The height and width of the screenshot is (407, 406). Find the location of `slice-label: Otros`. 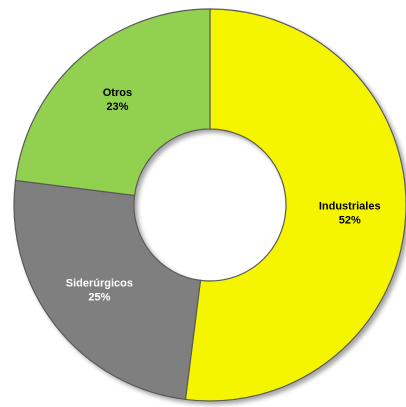

slice-label: Otros is located at coordinates (117, 93).